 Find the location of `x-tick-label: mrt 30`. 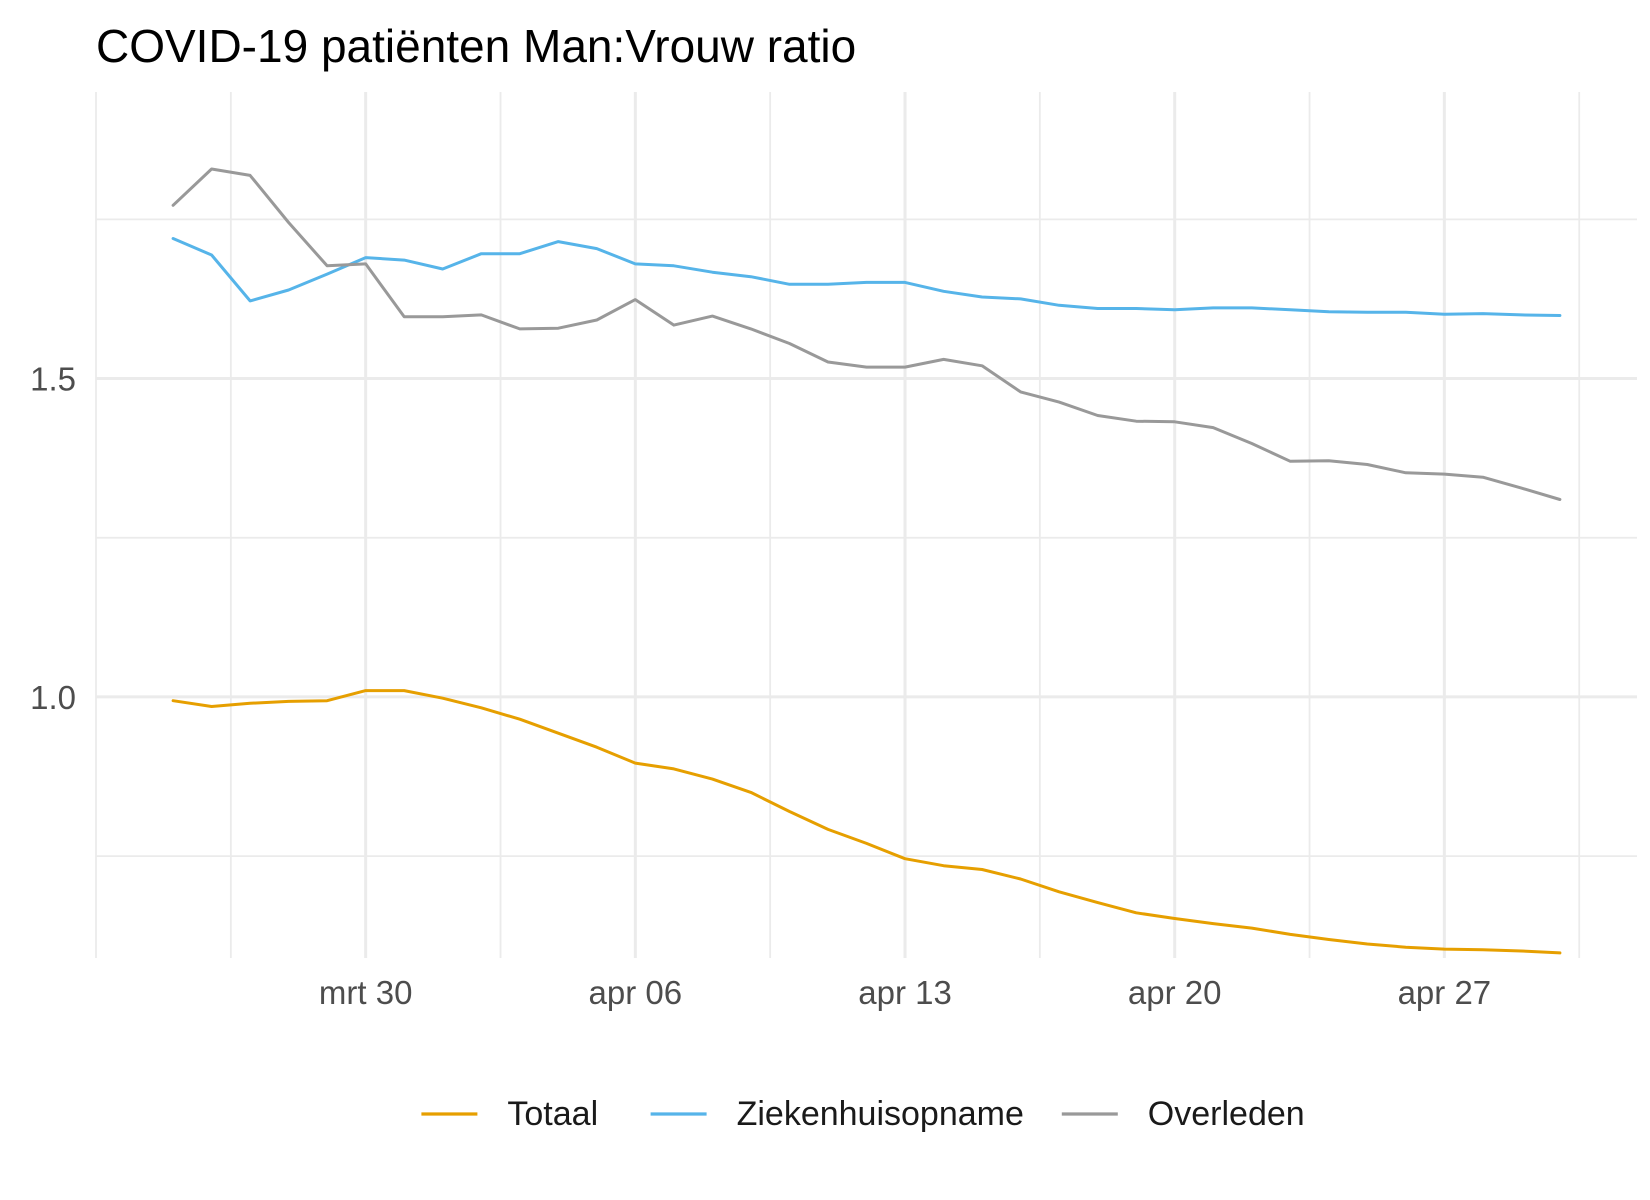

x-tick-label: mrt 30 is located at coordinates (366, 992).